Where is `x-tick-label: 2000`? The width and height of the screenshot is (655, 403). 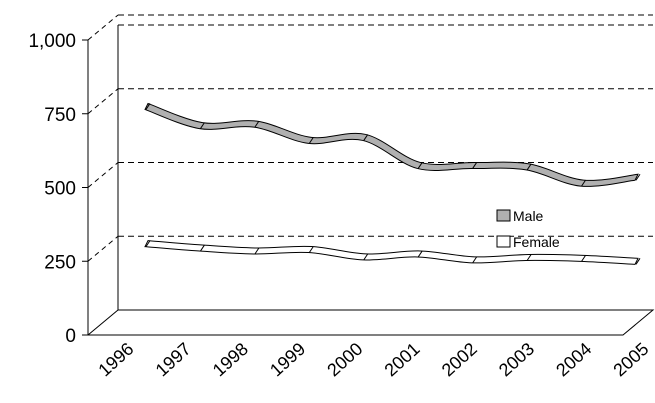 x-tick-label: 2000 is located at coordinates (344, 360).